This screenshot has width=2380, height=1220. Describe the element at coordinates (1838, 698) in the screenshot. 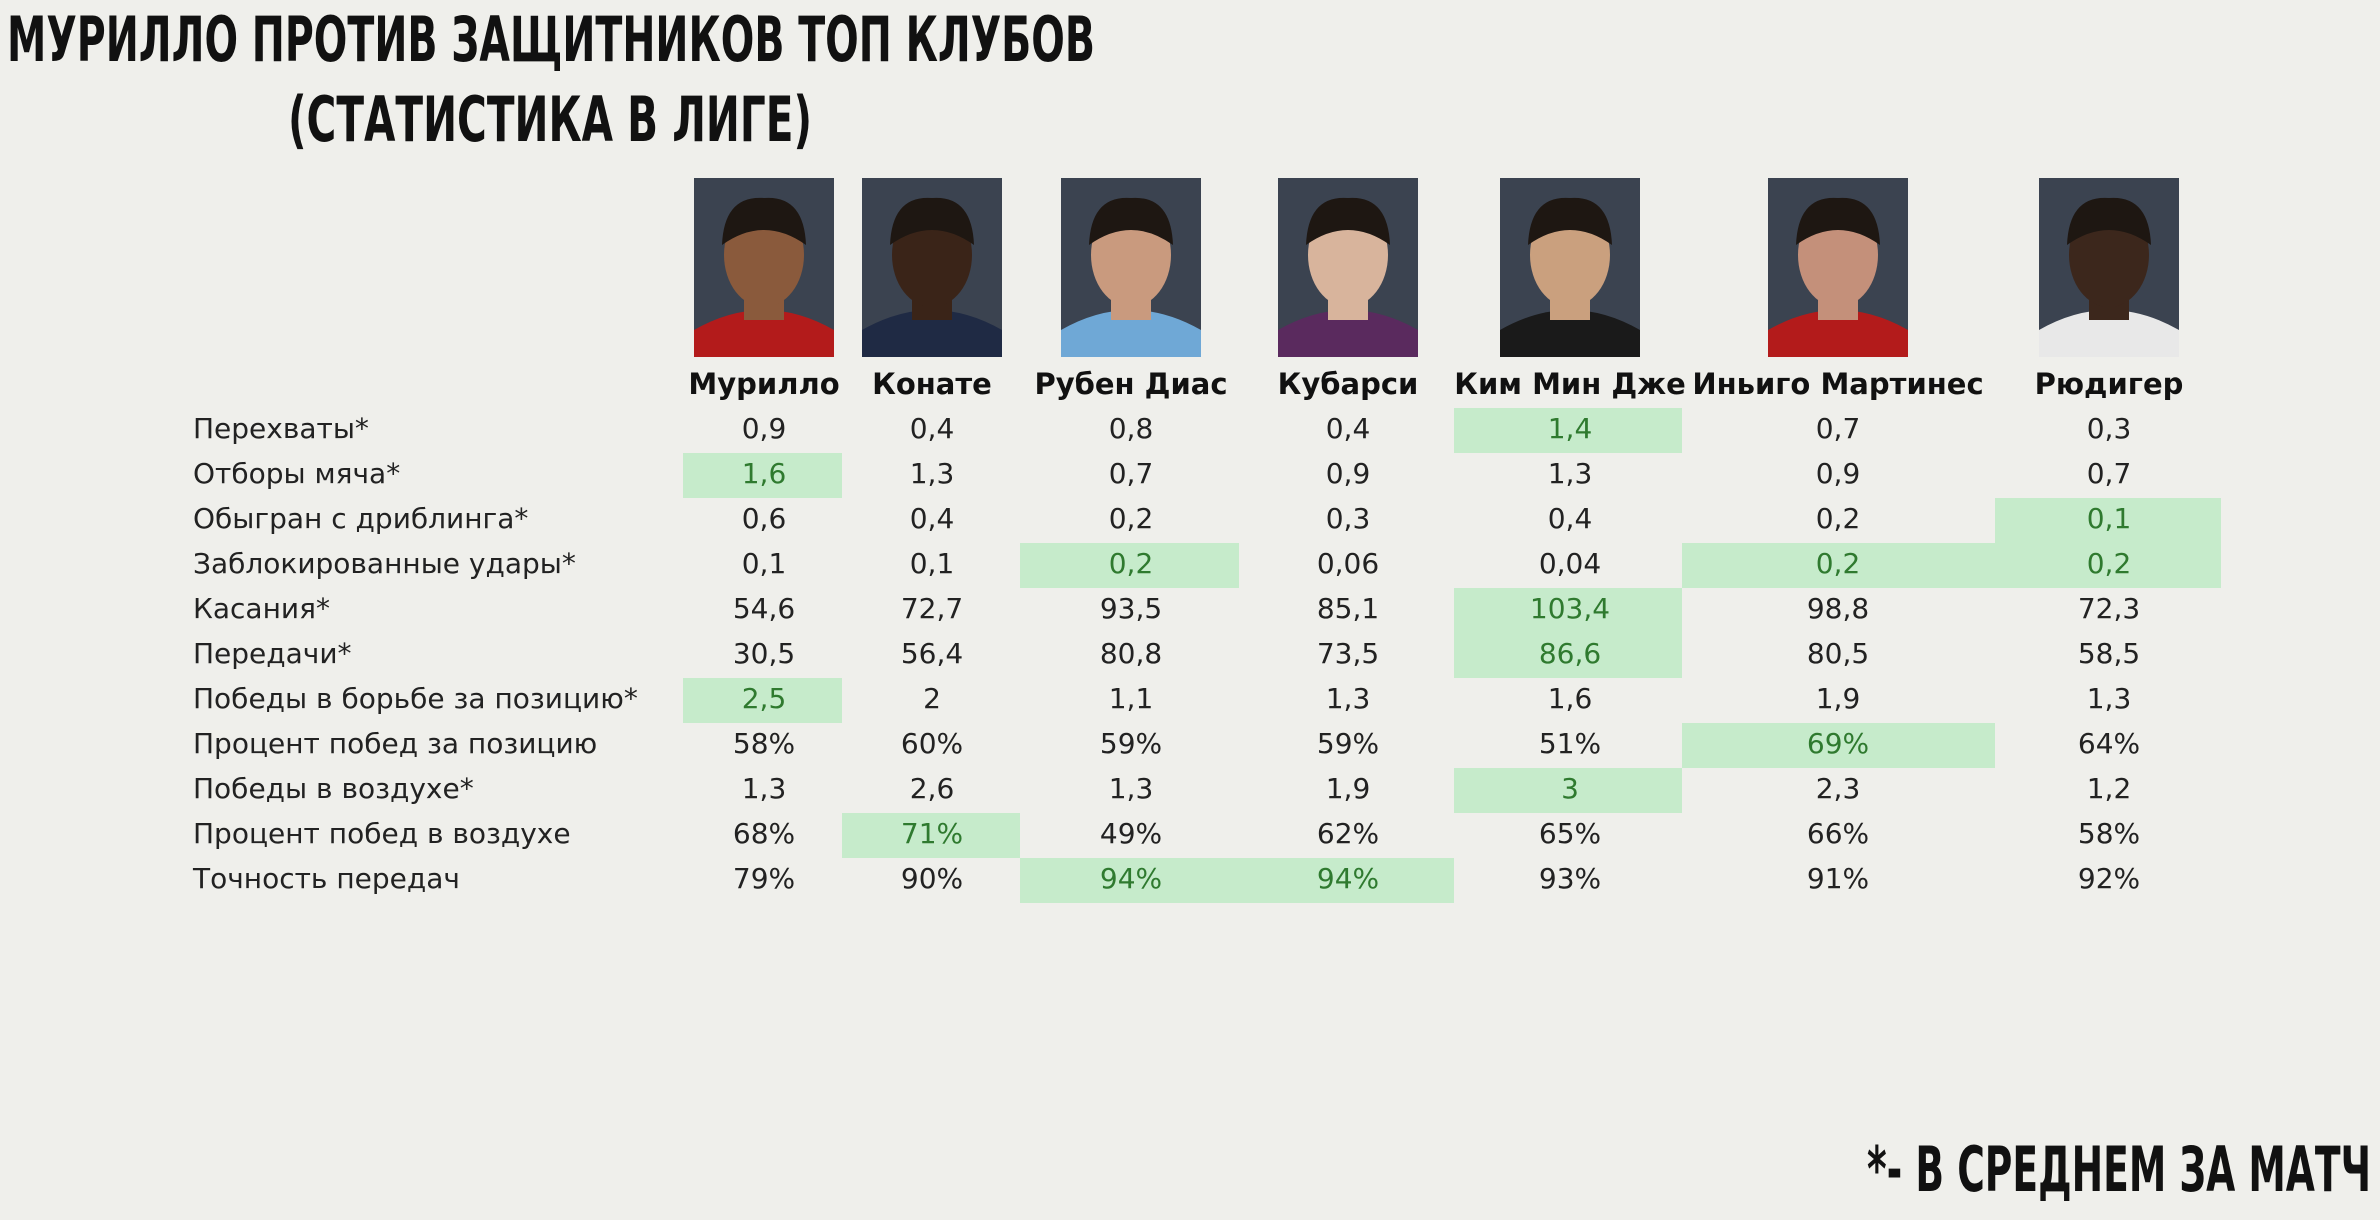

I see `stat-value: 1,9` at that location.